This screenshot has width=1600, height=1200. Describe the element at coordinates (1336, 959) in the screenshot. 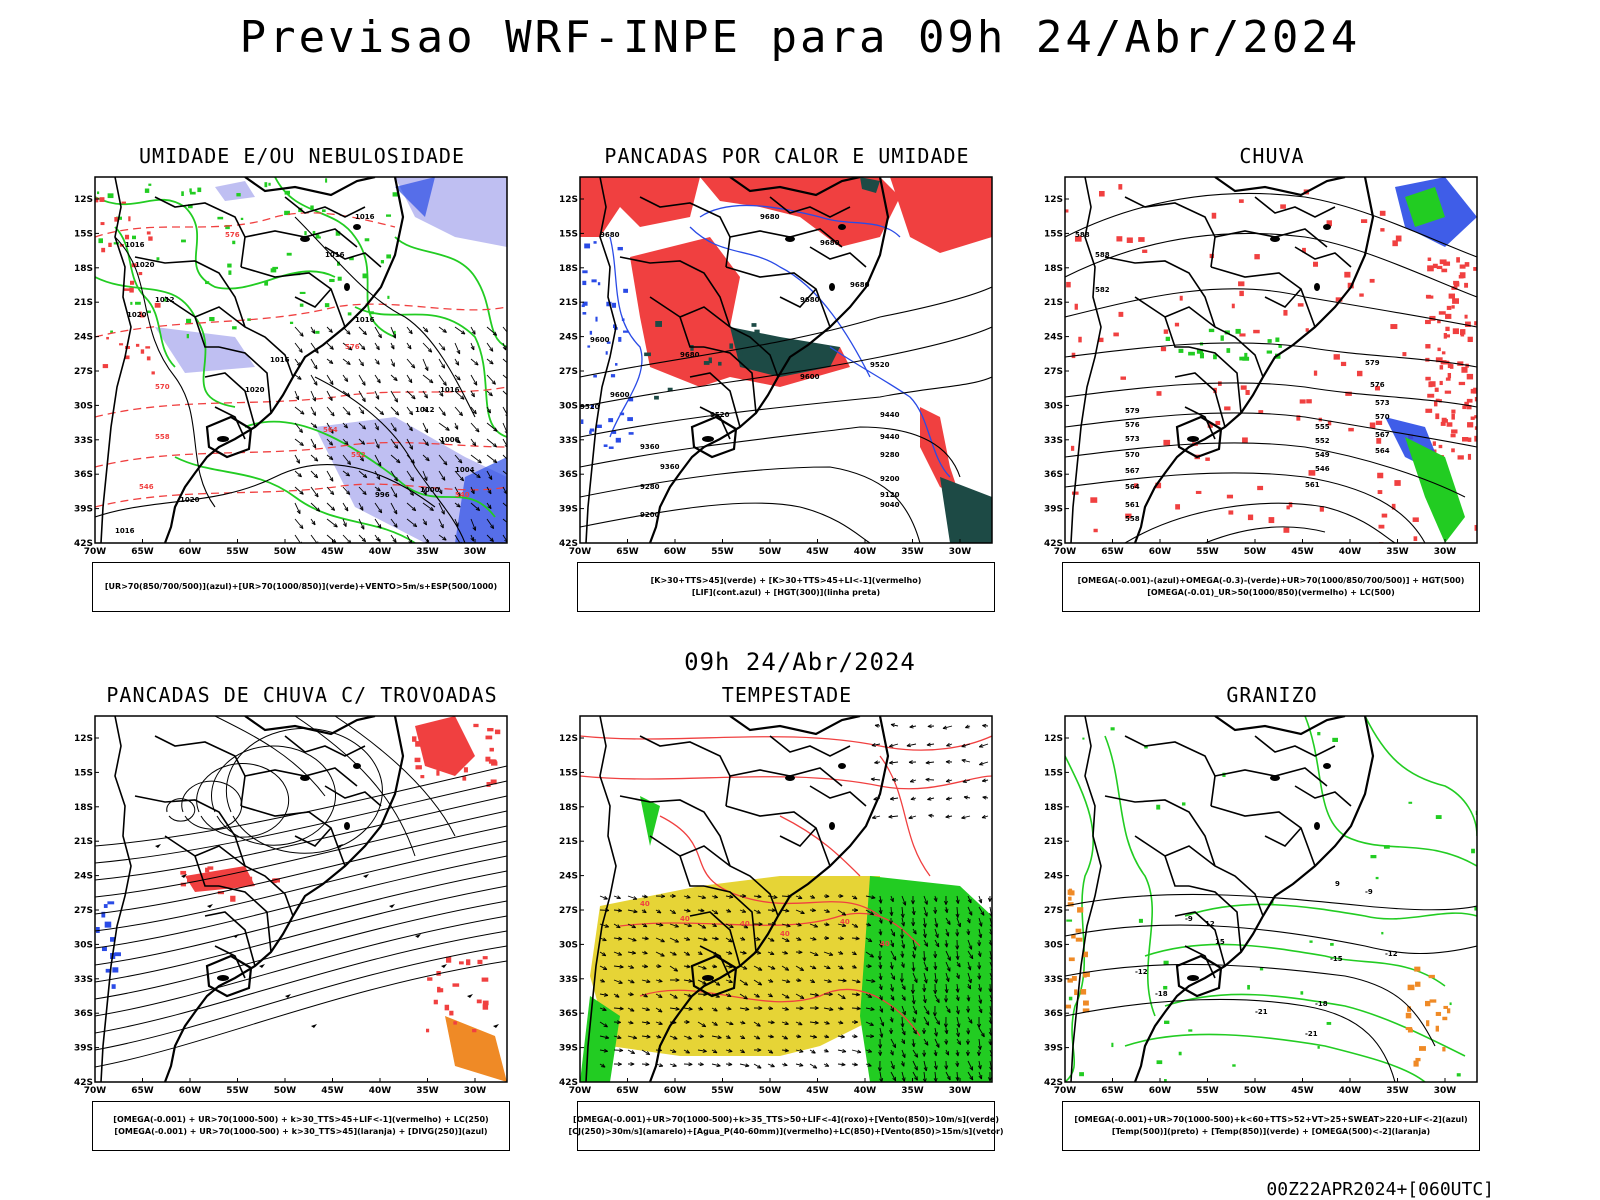

I see `contour-label: -15` at that location.